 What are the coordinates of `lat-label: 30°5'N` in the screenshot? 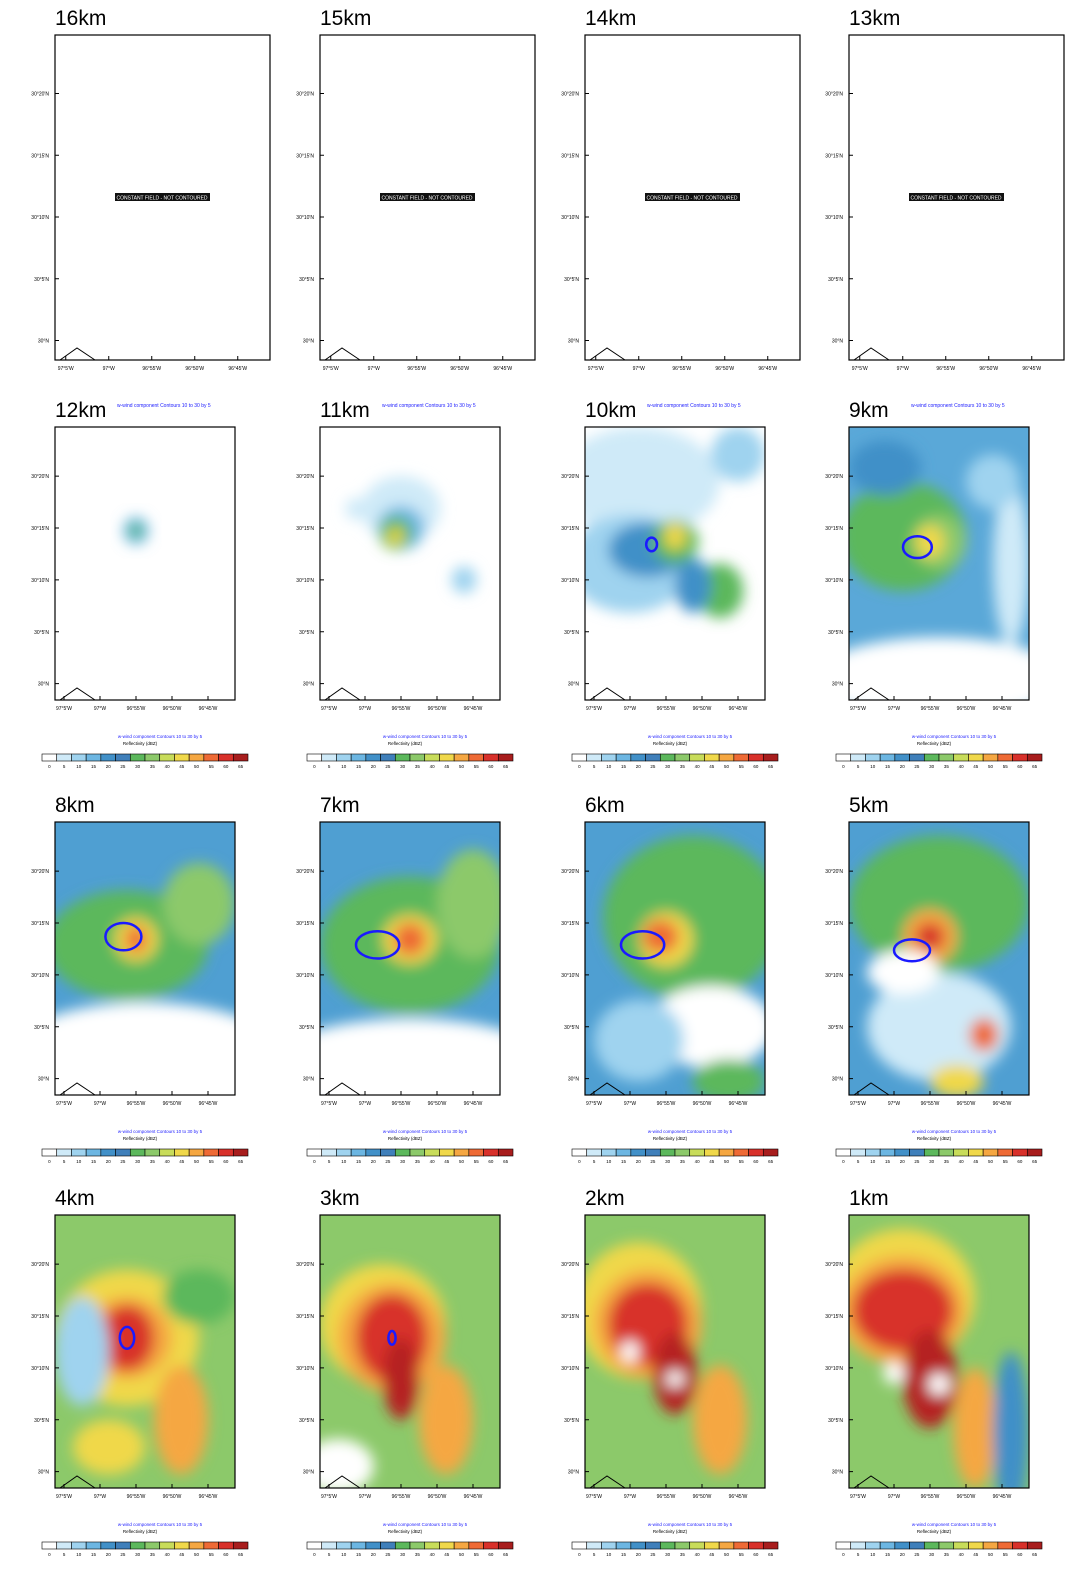 It's located at (41, 1028).